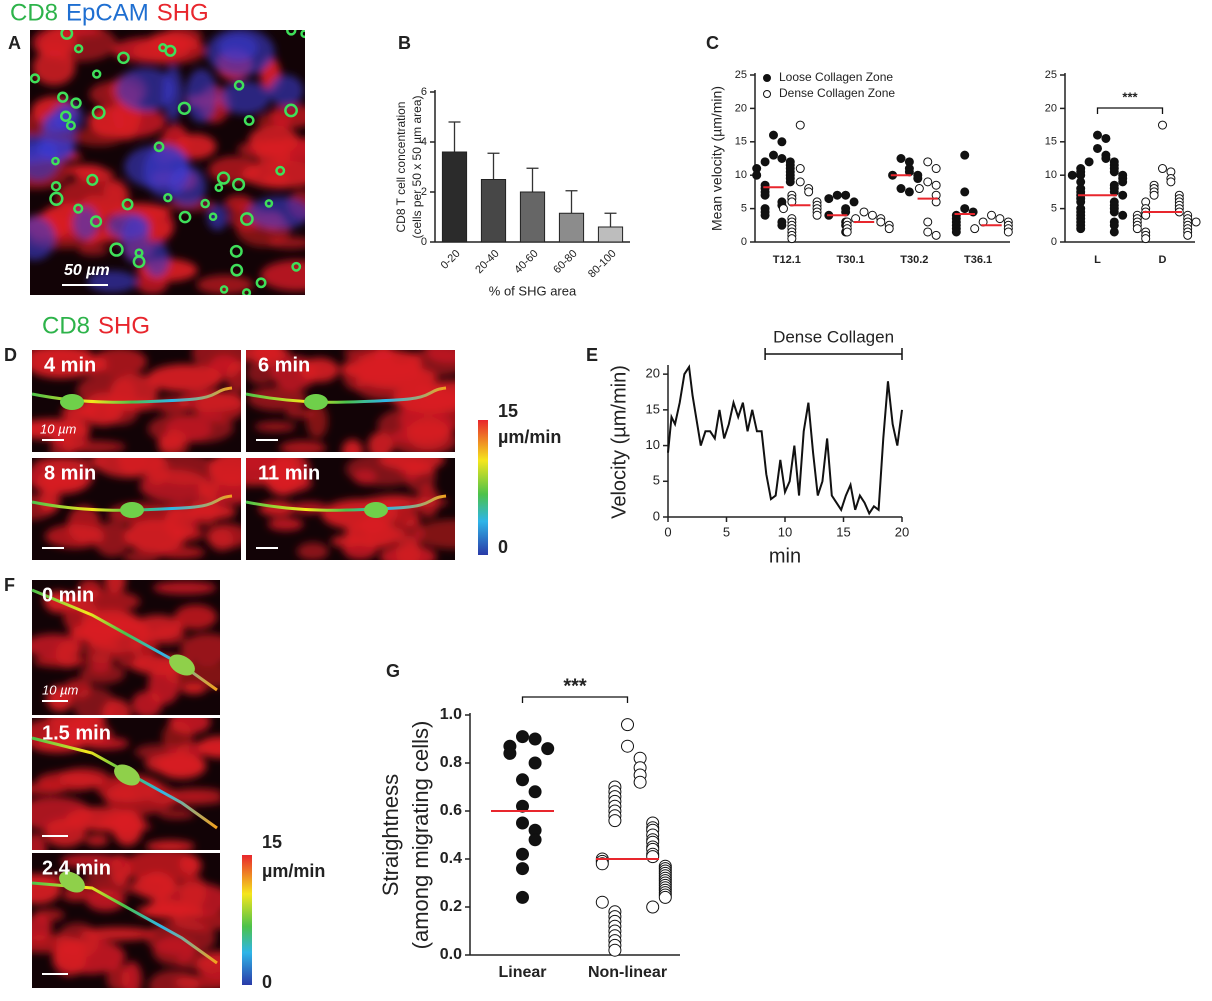 The height and width of the screenshot is (1001, 1212). I want to click on colorbar-max: 15, so click(272, 842).